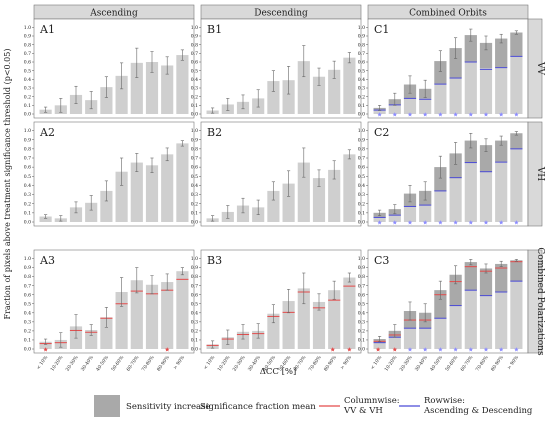 Image resolution: width=550 pixels, height=436 pixels. What do you see at coordinates (346, 362) in the screenshot?
I see `x-tick-label: > 90%` at bounding box center [346, 362].